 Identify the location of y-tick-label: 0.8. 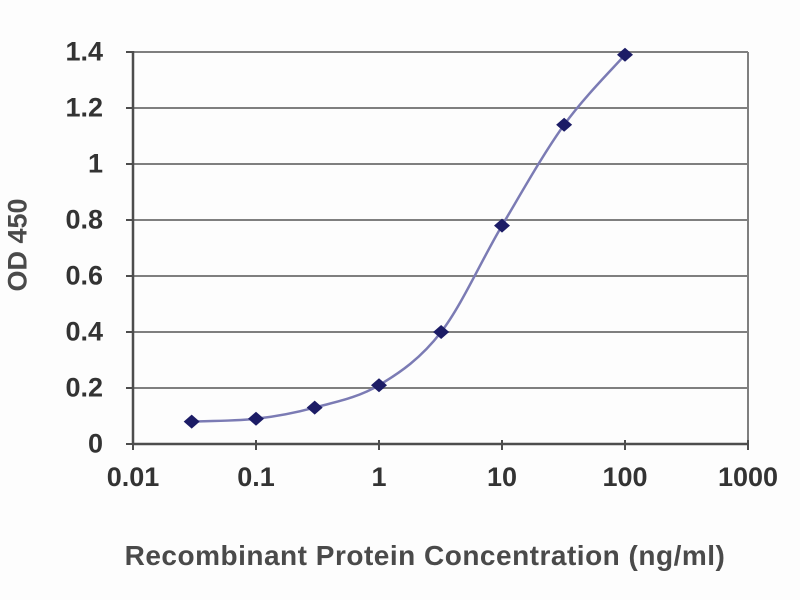
(84, 219).